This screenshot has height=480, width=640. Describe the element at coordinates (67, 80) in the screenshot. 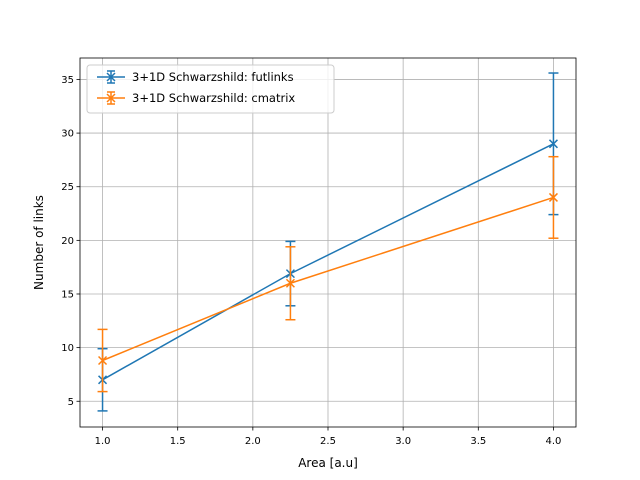

I see `y-tick-label: 35` at that location.